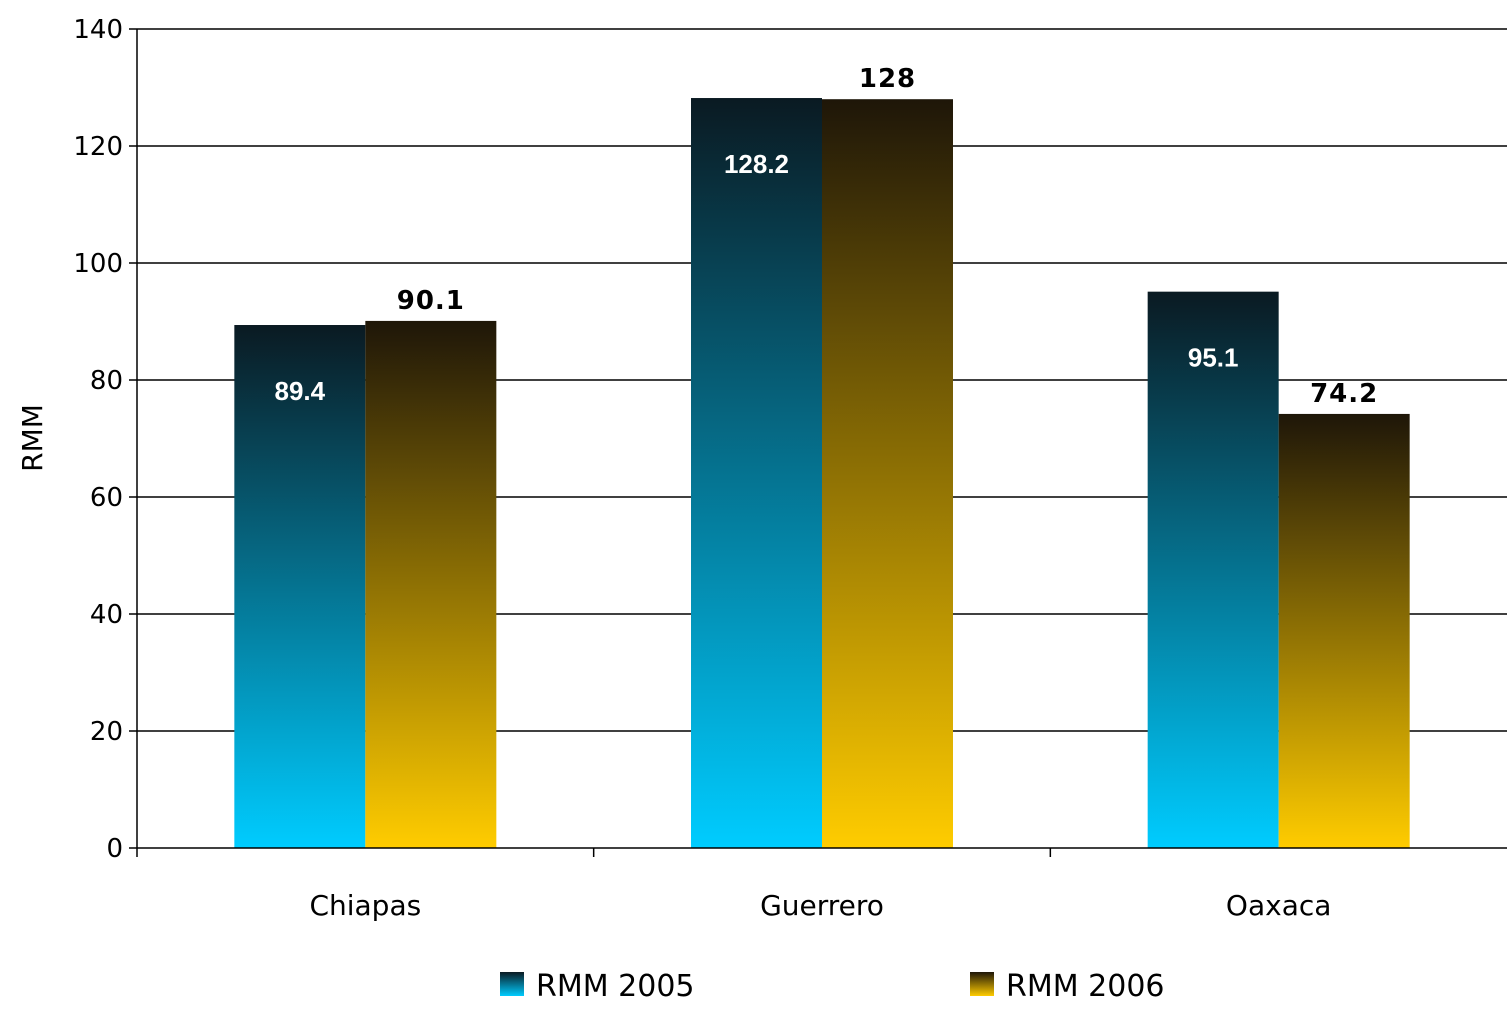 The height and width of the screenshot is (1012, 1507). What do you see at coordinates (114, 849) in the screenshot?
I see `y-tick-label: 0` at bounding box center [114, 849].